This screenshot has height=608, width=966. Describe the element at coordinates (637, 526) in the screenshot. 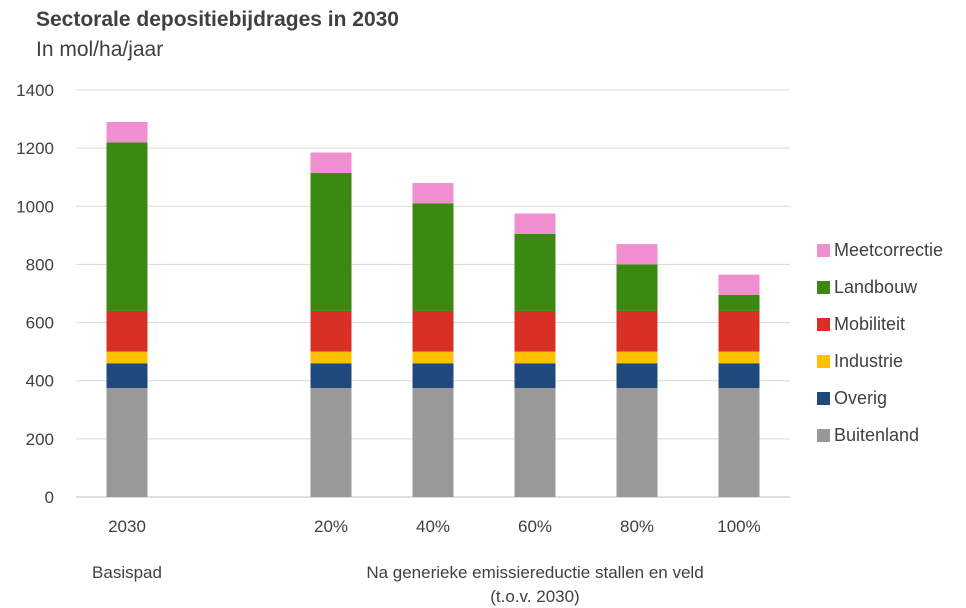

I see `x-category-label: 80%` at that location.